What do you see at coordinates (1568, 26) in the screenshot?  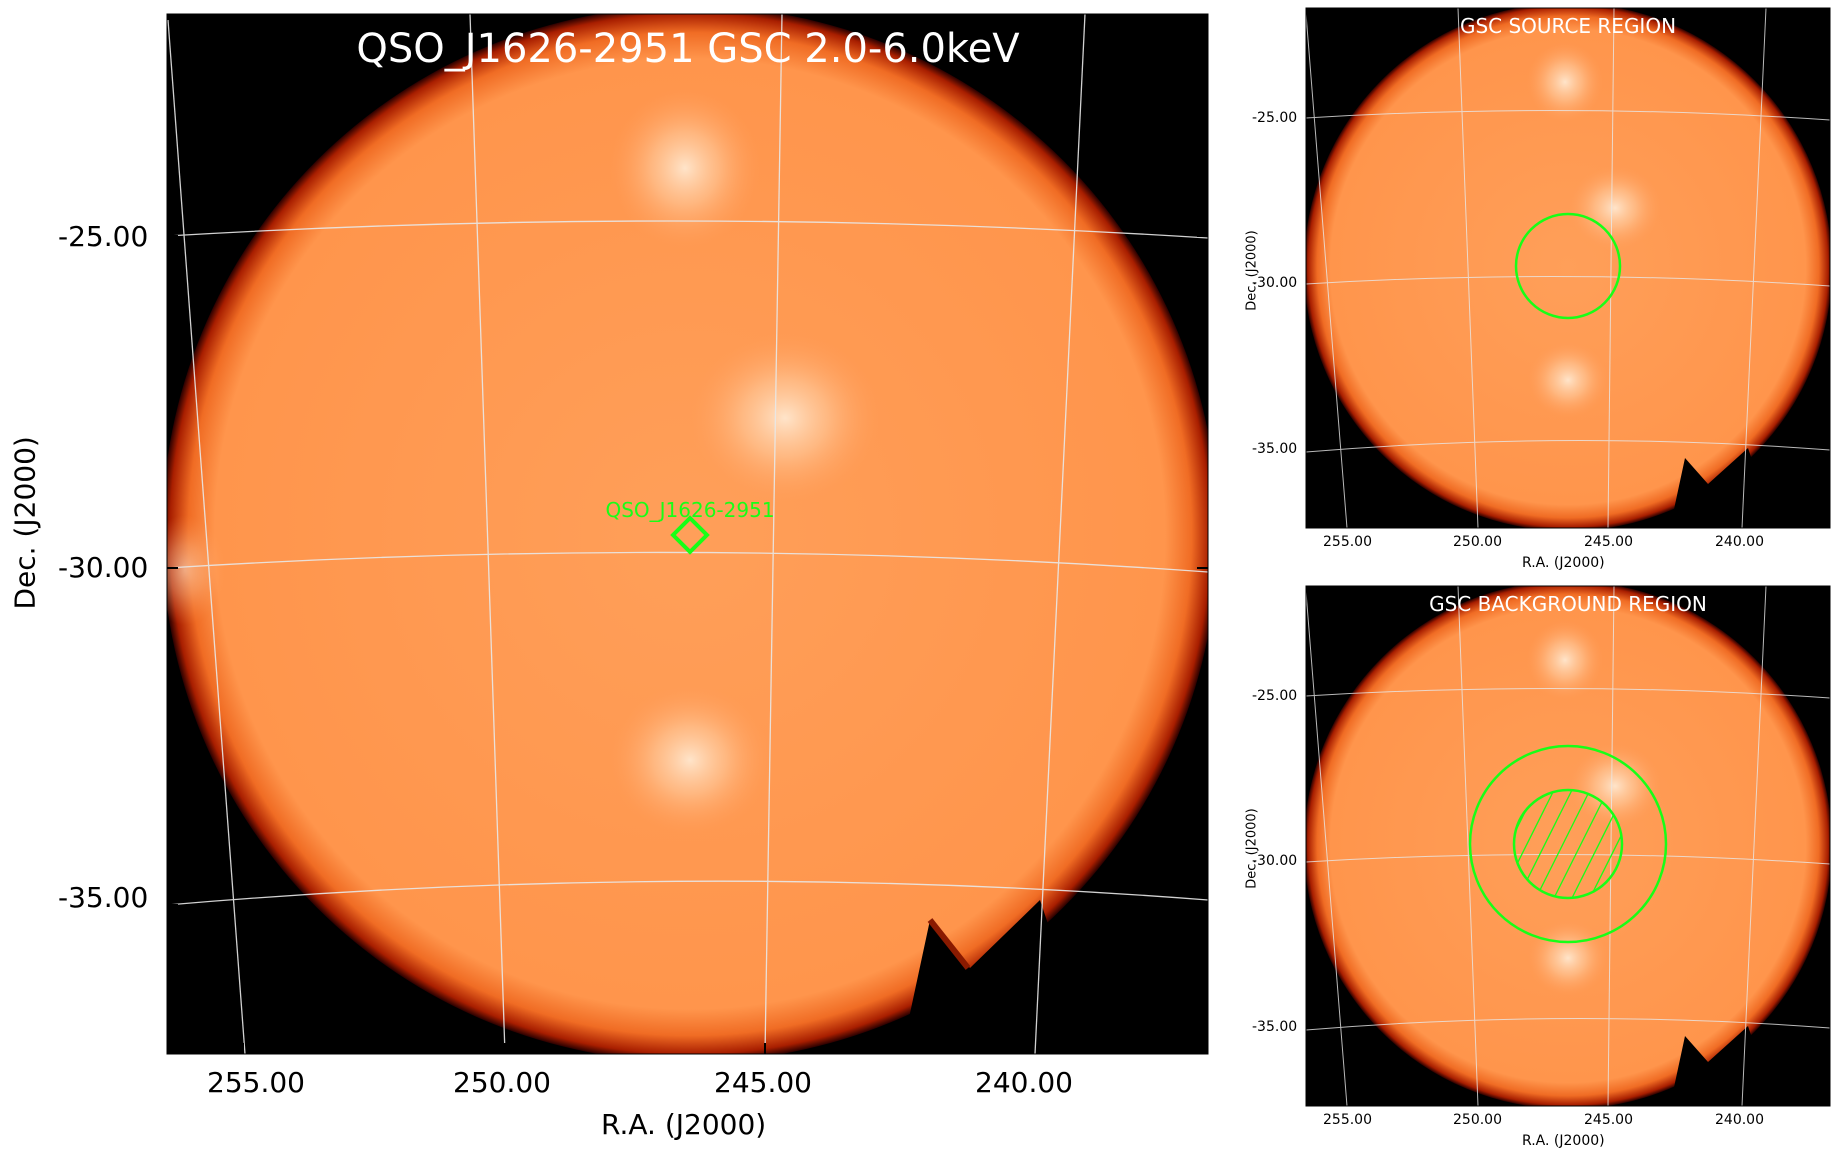 I see `source-panel-title: GSC SOURCE REGION` at bounding box center [1568, 26].